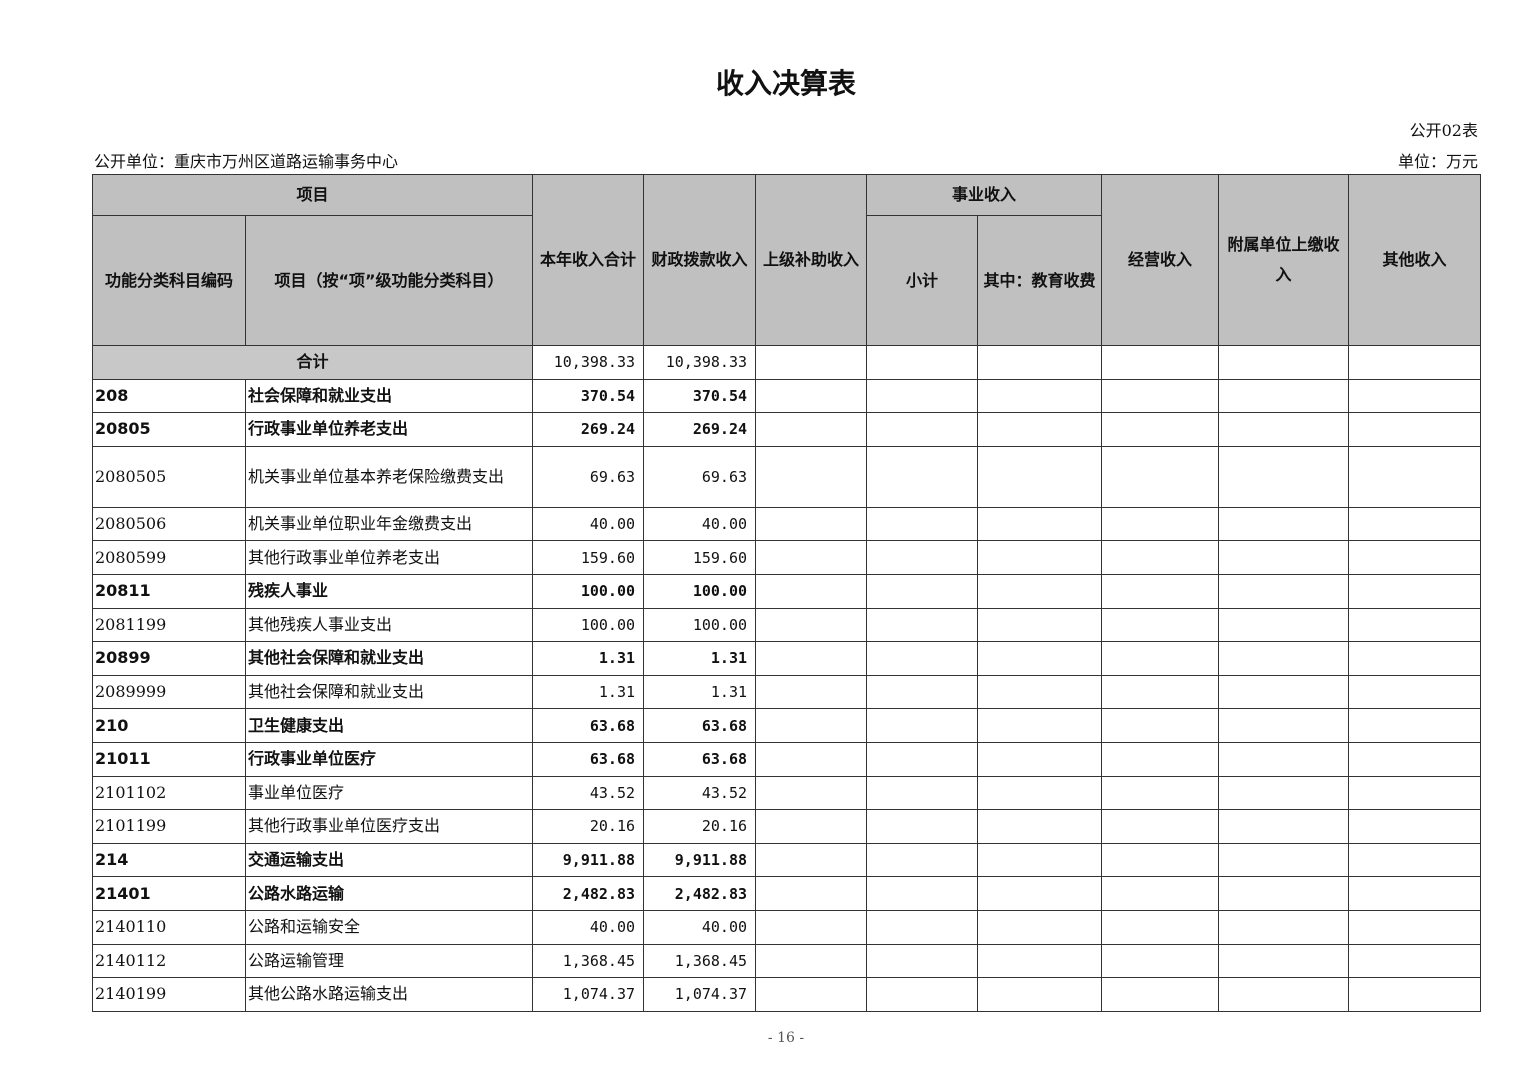 Image resolution: width=1520 pixels, height=1074 pixels. What do you see at coordinates (169, 961) in the screenshot?
I see `code-cell: 2140112` at bounding box center [169, 961].